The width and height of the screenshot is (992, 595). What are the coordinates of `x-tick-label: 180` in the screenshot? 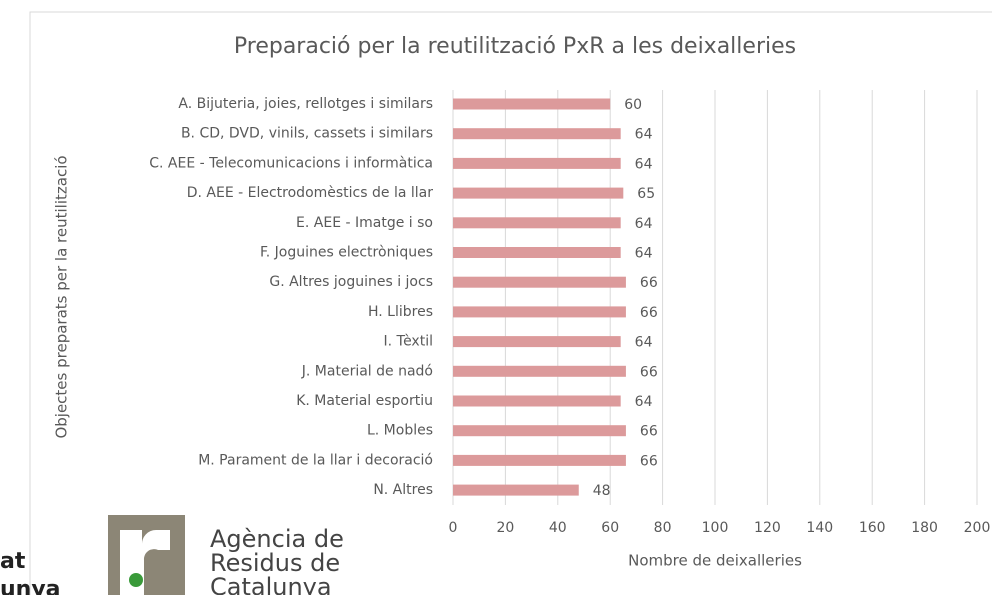 It's located at (924, 528).